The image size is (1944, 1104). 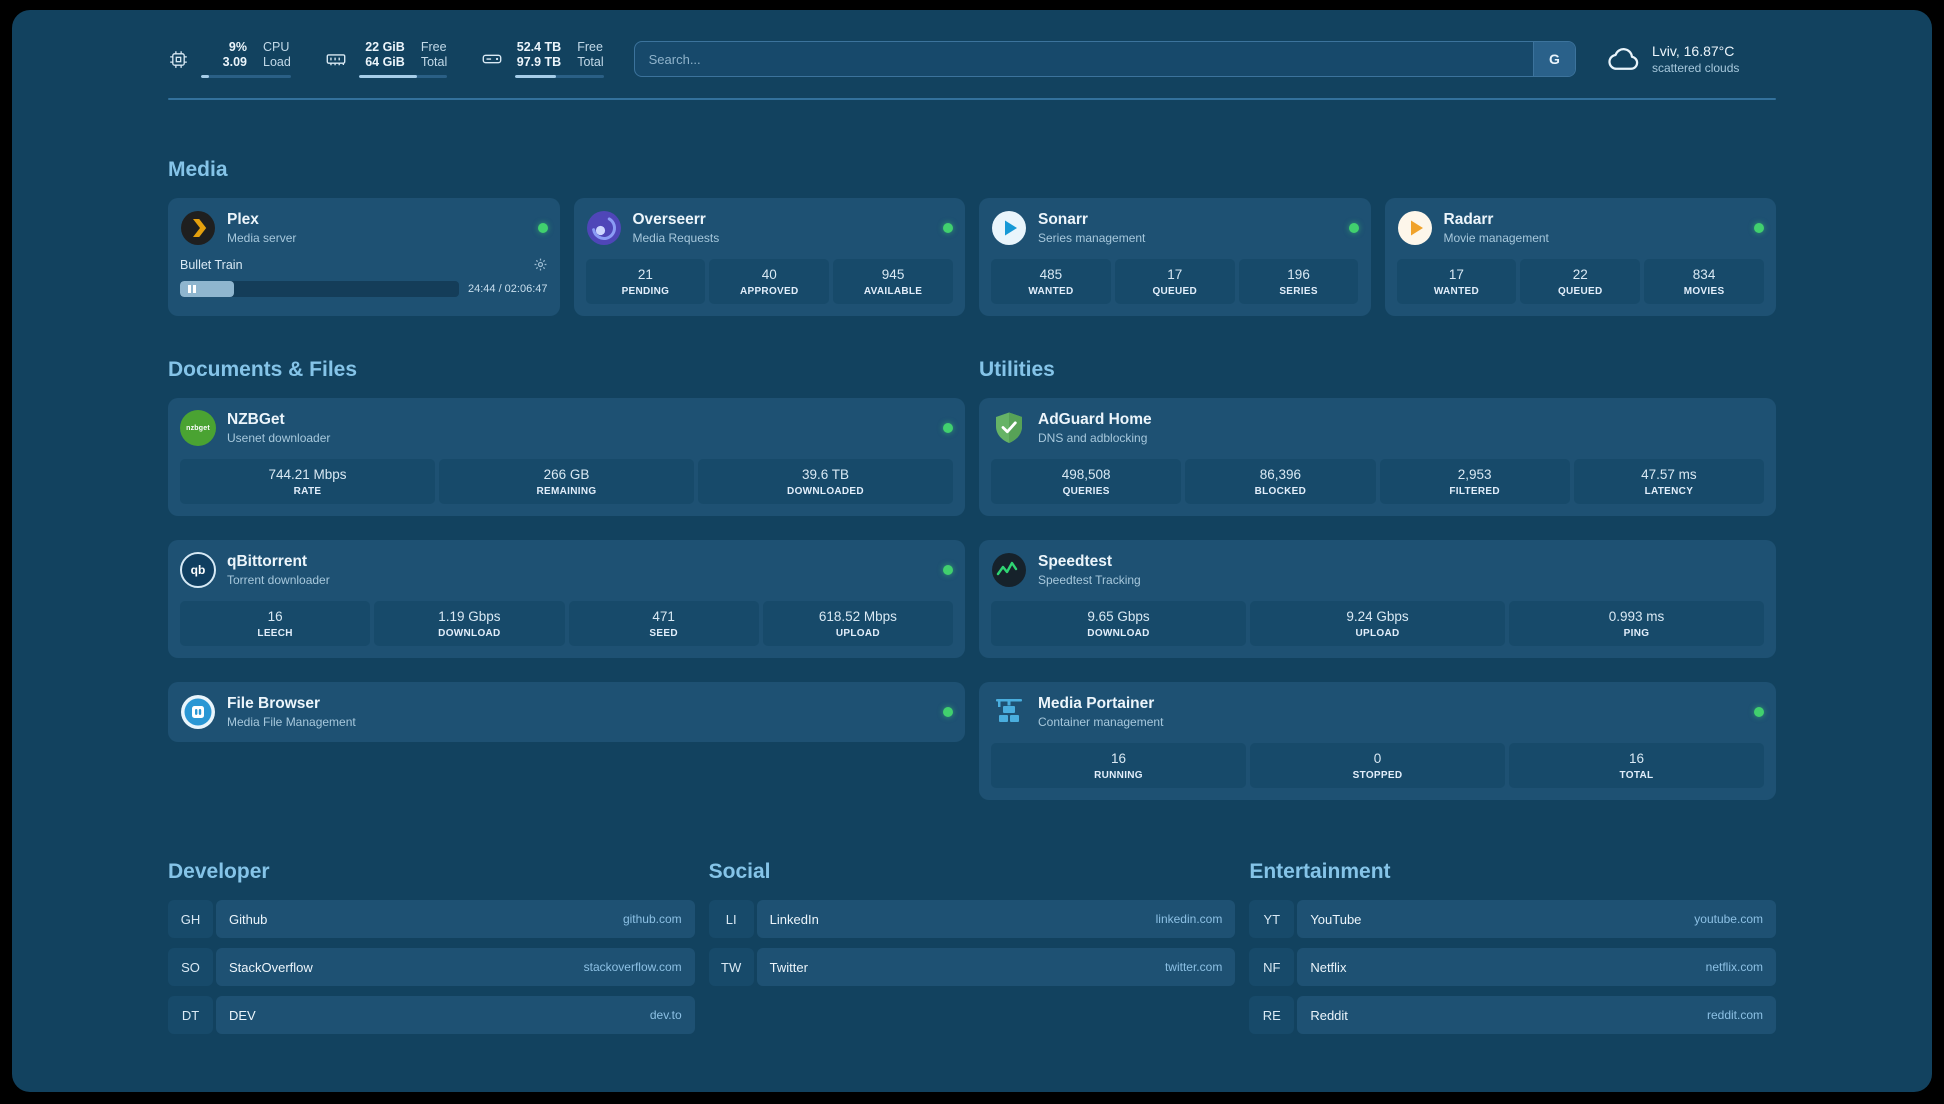 What do you see at coordinates (307, 474) in the screenshot?
I see `stat-value: 744.21 Mbps` at bounding box center [307, 474].